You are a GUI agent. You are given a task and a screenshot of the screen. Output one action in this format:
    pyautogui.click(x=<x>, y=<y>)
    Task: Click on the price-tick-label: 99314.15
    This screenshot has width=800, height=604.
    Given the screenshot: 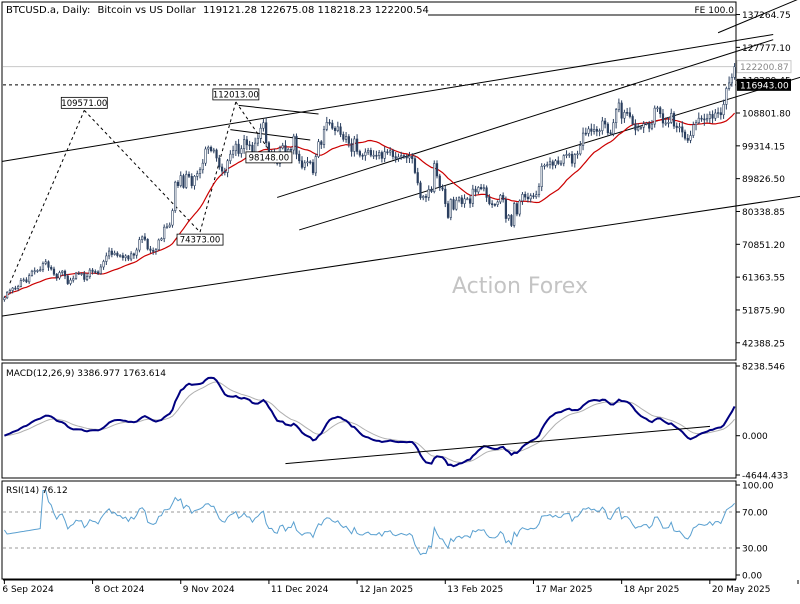 What is the action you would take?
    pyautogui.click(x=763, y=147)
    